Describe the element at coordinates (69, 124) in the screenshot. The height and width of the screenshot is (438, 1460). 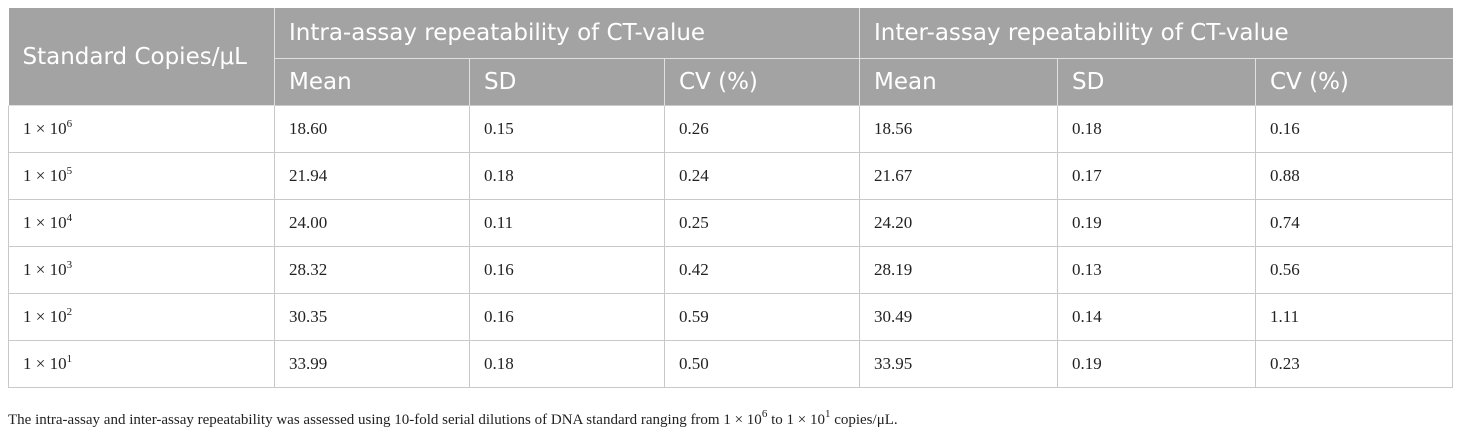
I see `standard-exponent: 6` at that location.